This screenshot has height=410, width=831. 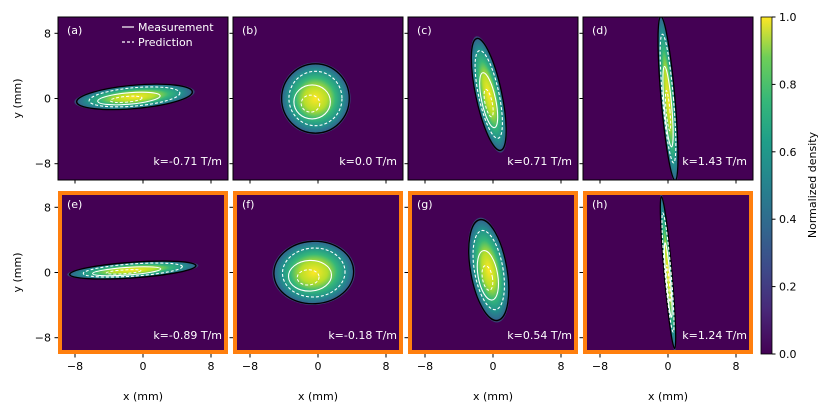 What do you see at coordinates (539, 335) in the screenshot?
I see `k-value-label: k=0.54 T/m` at bounding box center [539, 335].